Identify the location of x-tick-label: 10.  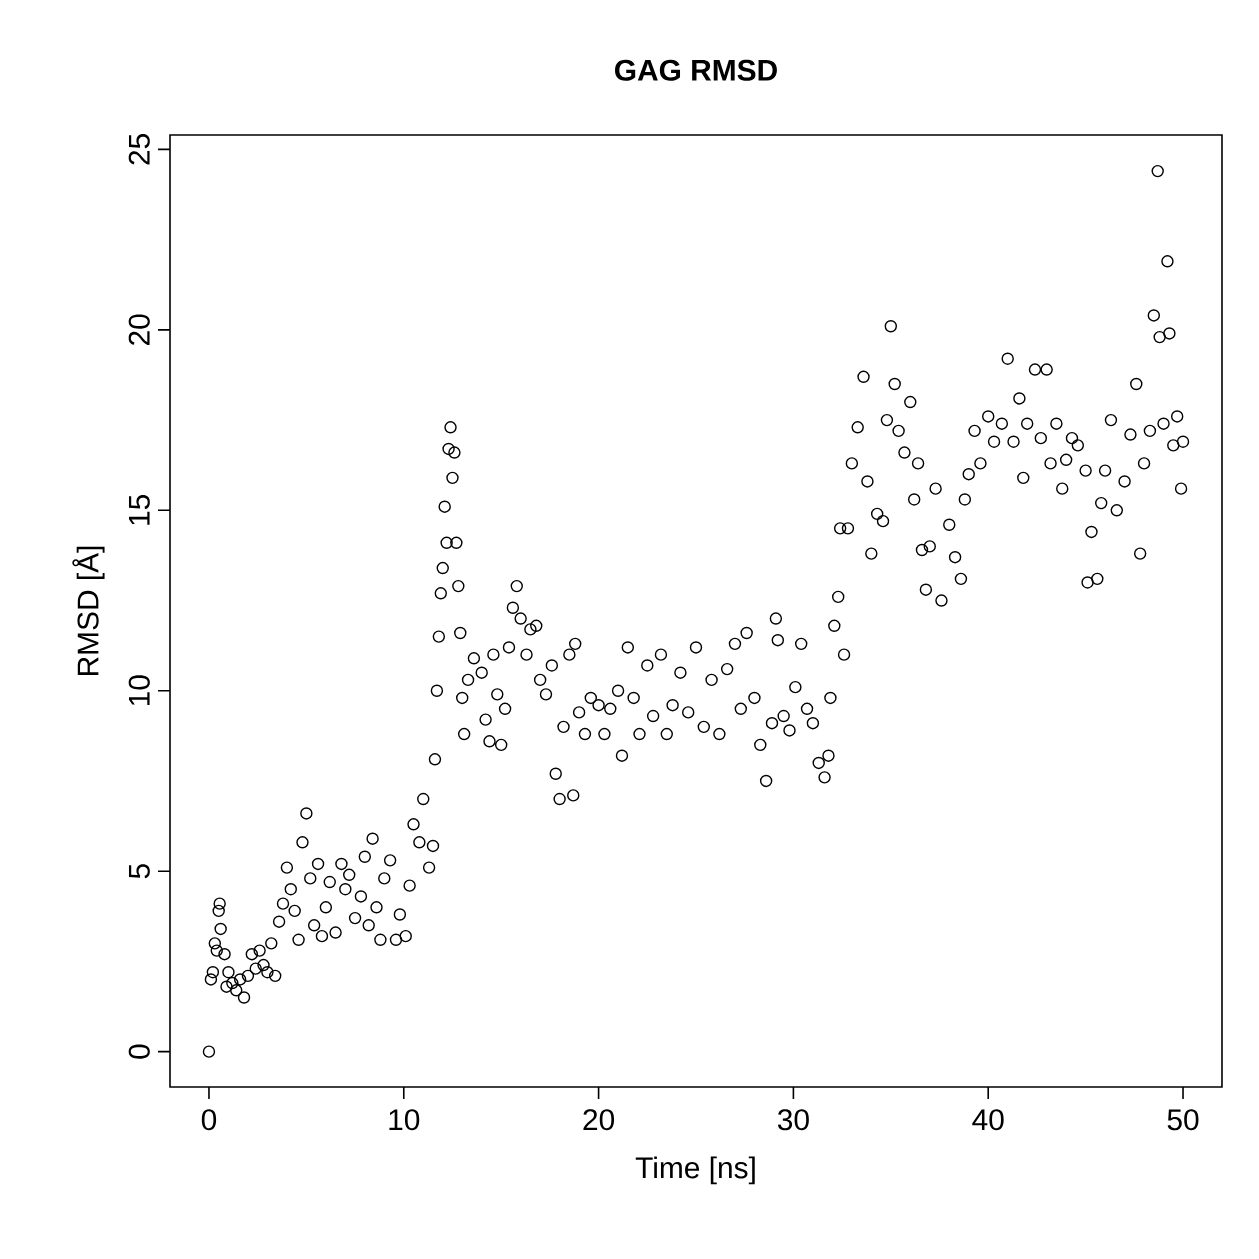
(404, 1120).